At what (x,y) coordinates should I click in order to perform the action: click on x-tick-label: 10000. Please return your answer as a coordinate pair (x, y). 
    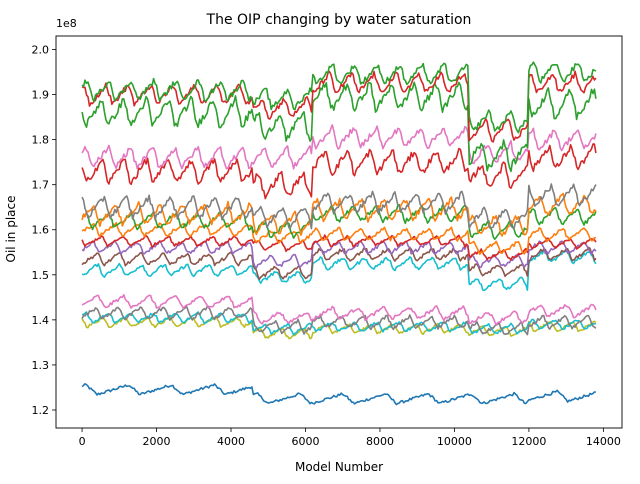
    Looking at the image, I should click on (454, 441).